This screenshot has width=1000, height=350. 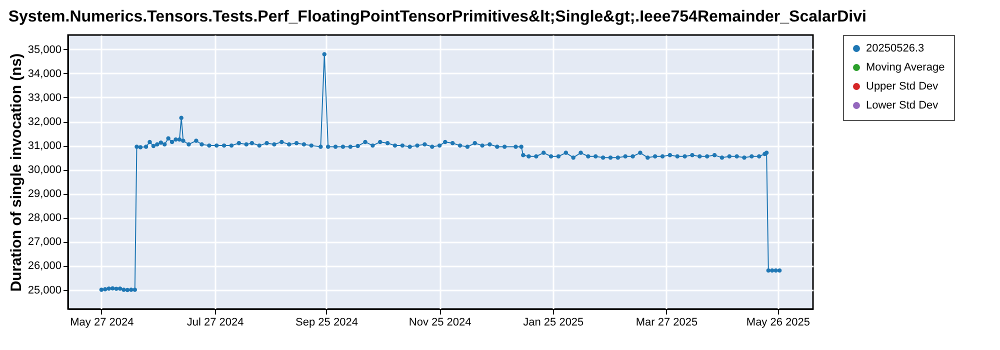 I want to click on y-tick-label: 29,000, so click(x=45, y=194).